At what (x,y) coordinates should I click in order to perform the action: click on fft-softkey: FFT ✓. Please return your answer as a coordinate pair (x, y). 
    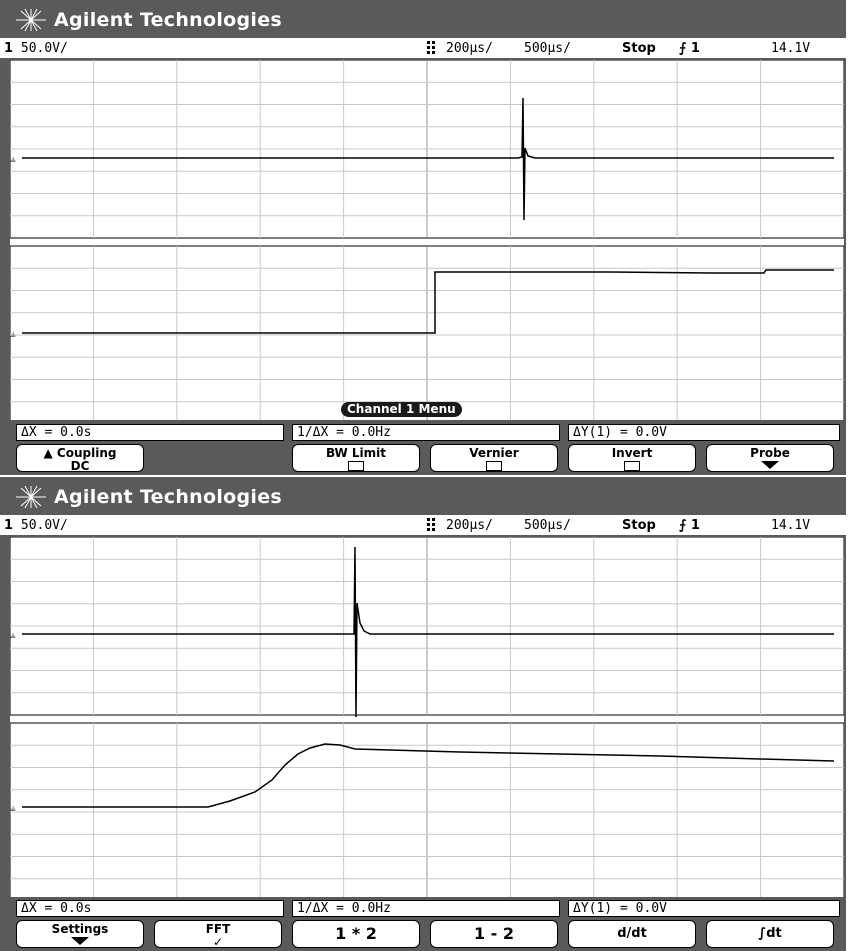
    Looking at the image, I should click on (218, 934).